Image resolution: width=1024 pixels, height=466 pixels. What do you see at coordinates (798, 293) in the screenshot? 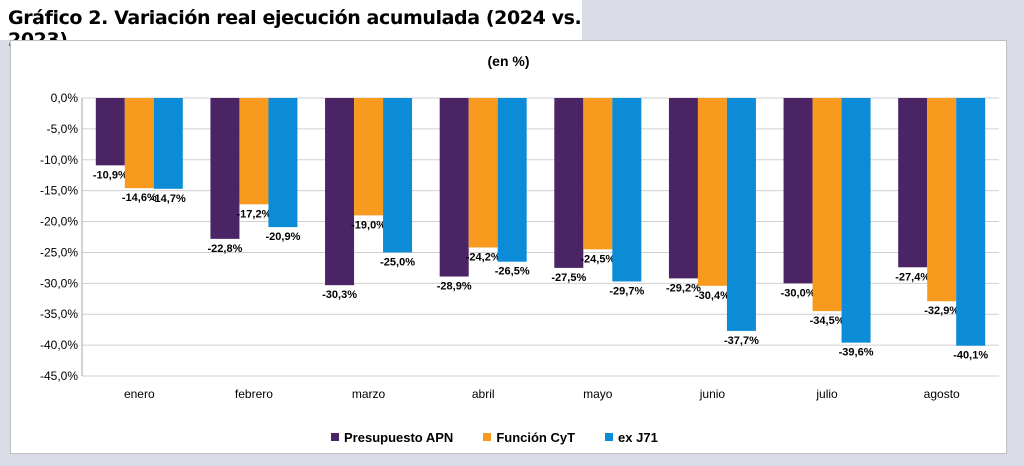
I see `data-label: -30,0%` at bounding box center [798, 293].